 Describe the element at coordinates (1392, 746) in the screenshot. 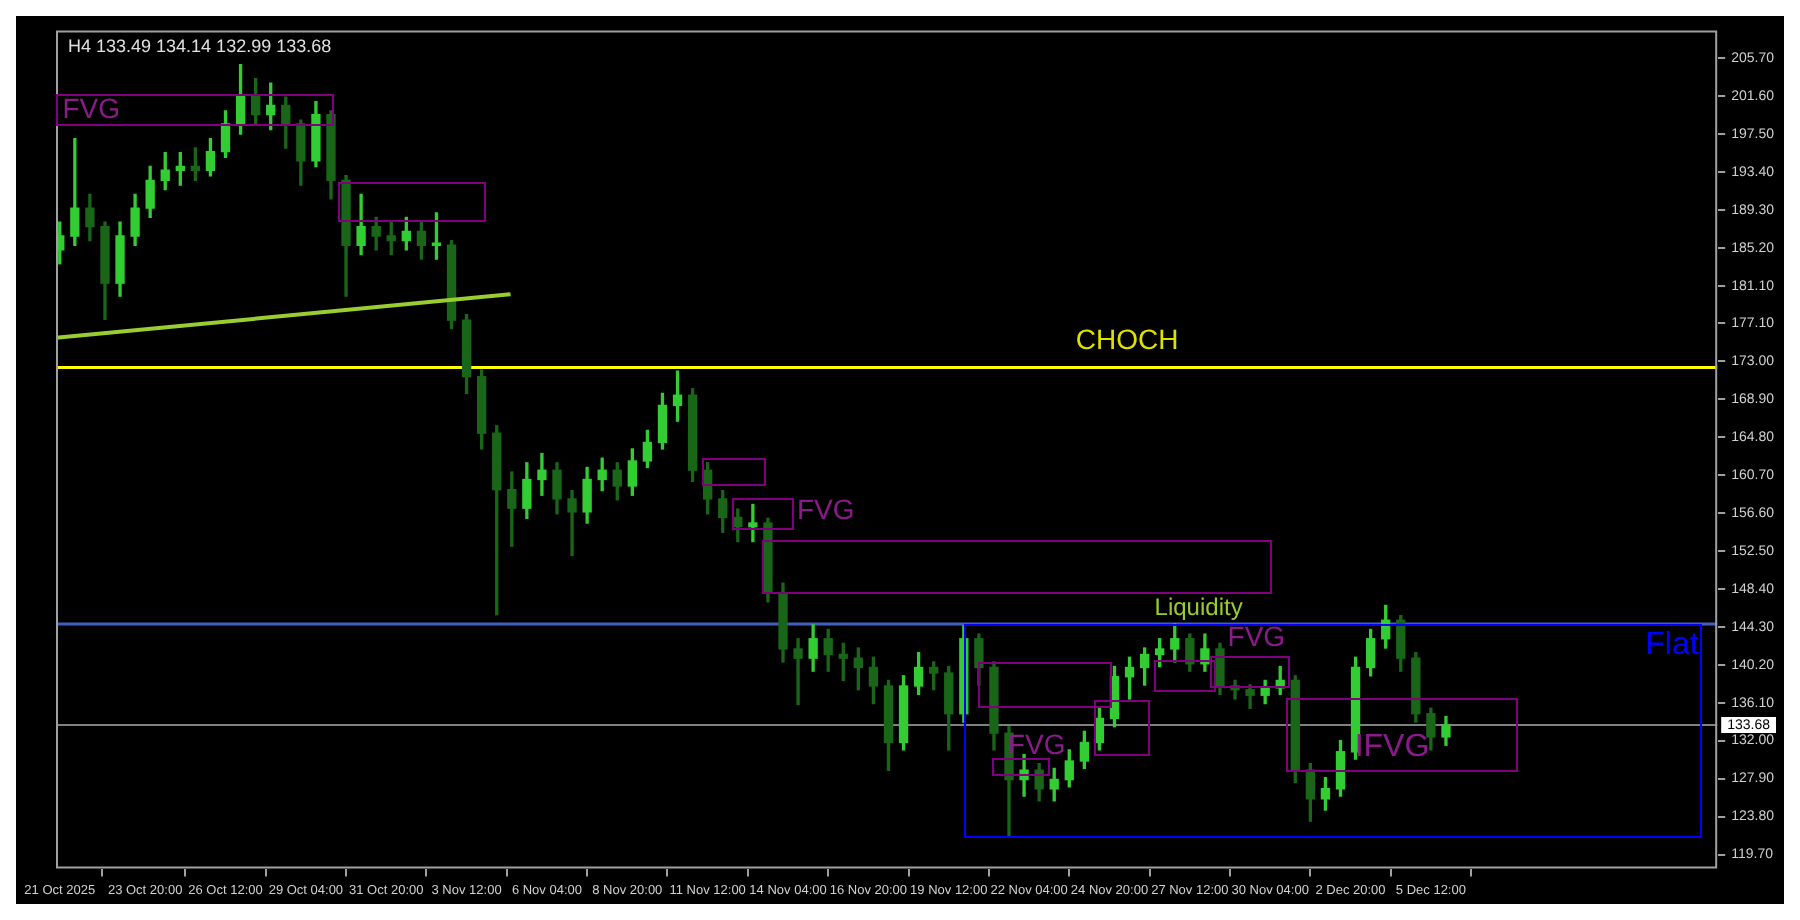

I see `annotation: IFVG` at that location.